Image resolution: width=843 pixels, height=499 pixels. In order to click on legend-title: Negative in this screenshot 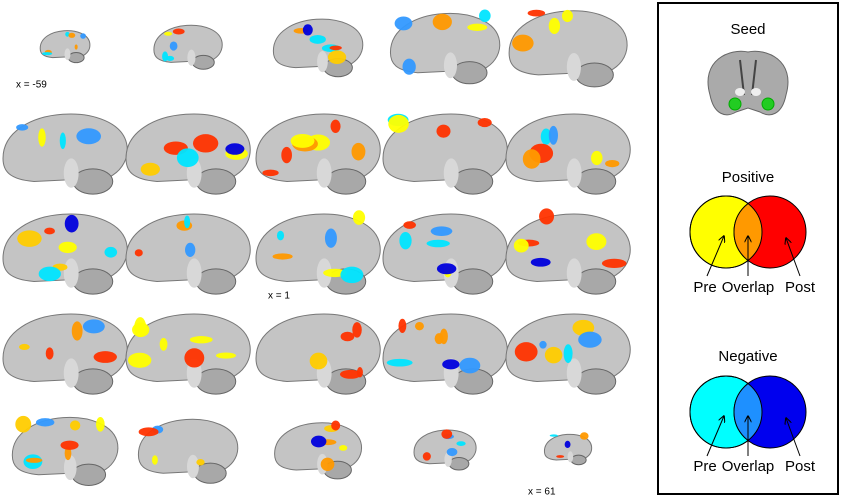, I will do `click(747, 356)`.